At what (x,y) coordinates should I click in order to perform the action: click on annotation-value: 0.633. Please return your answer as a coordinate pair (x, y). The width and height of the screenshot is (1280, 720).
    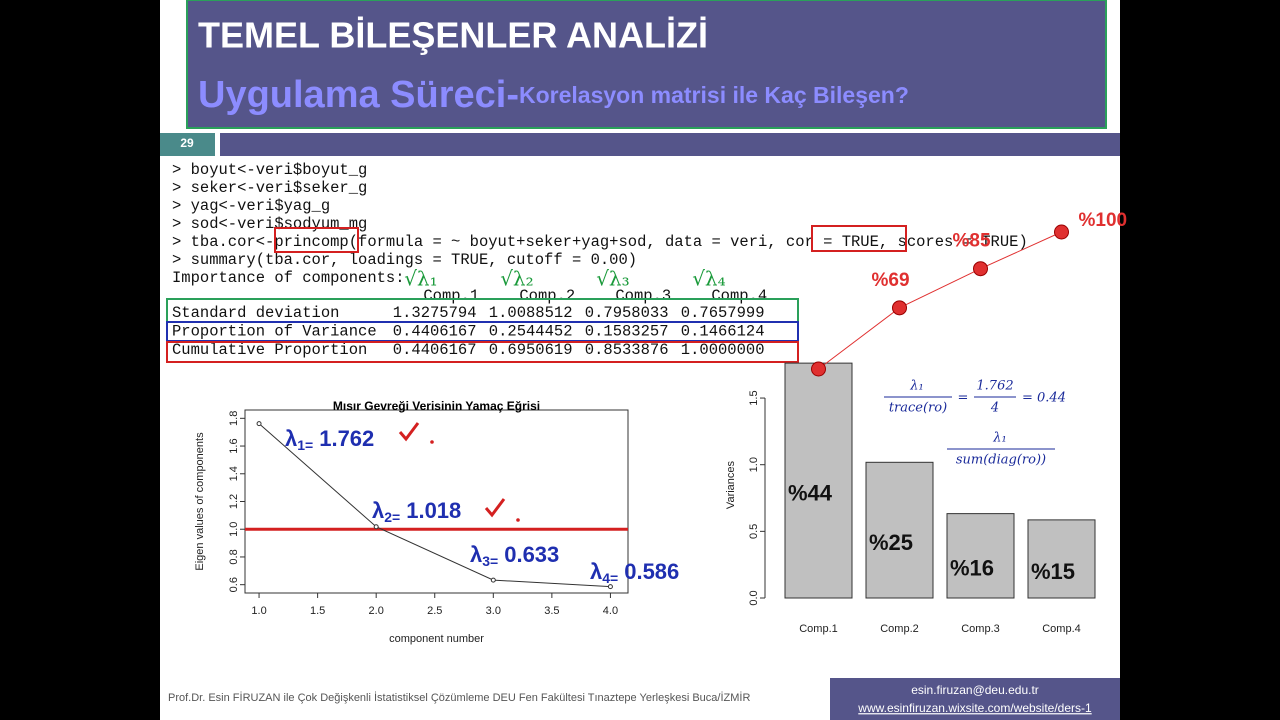
    Looking at the image, I should click on (531, 554).